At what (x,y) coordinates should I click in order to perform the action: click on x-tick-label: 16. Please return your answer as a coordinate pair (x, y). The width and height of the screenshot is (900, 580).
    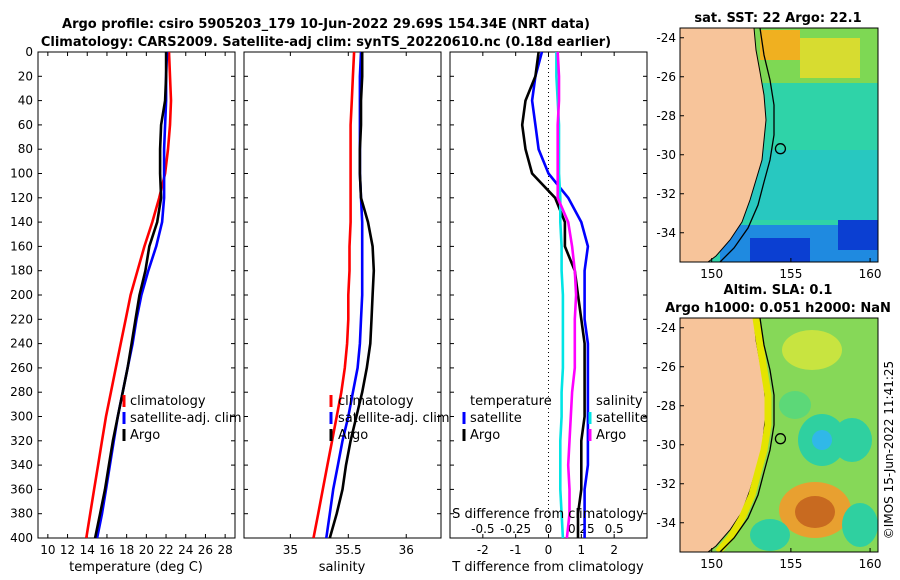
    Looking at the image, I should click on (106, 550).